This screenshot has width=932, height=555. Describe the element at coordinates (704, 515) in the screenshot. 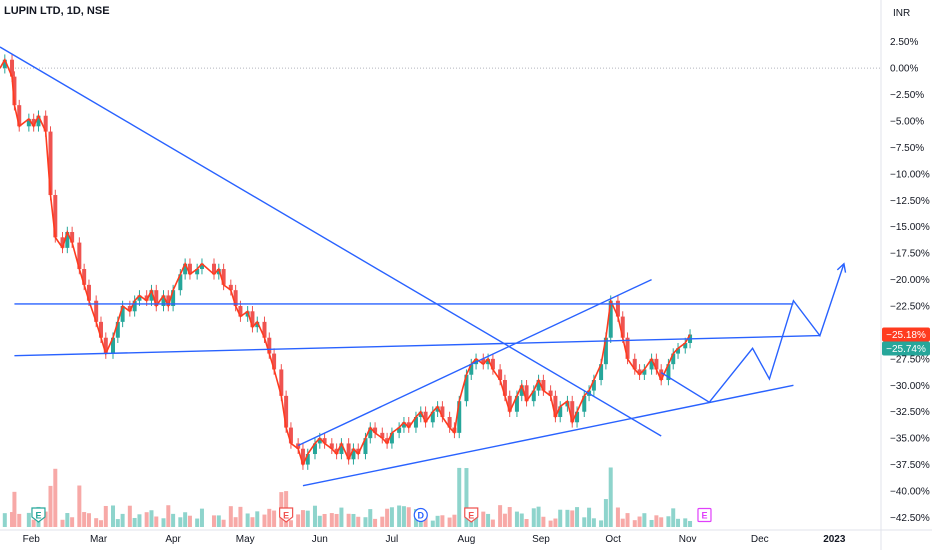

I see `event-marker-future: E` at that location.